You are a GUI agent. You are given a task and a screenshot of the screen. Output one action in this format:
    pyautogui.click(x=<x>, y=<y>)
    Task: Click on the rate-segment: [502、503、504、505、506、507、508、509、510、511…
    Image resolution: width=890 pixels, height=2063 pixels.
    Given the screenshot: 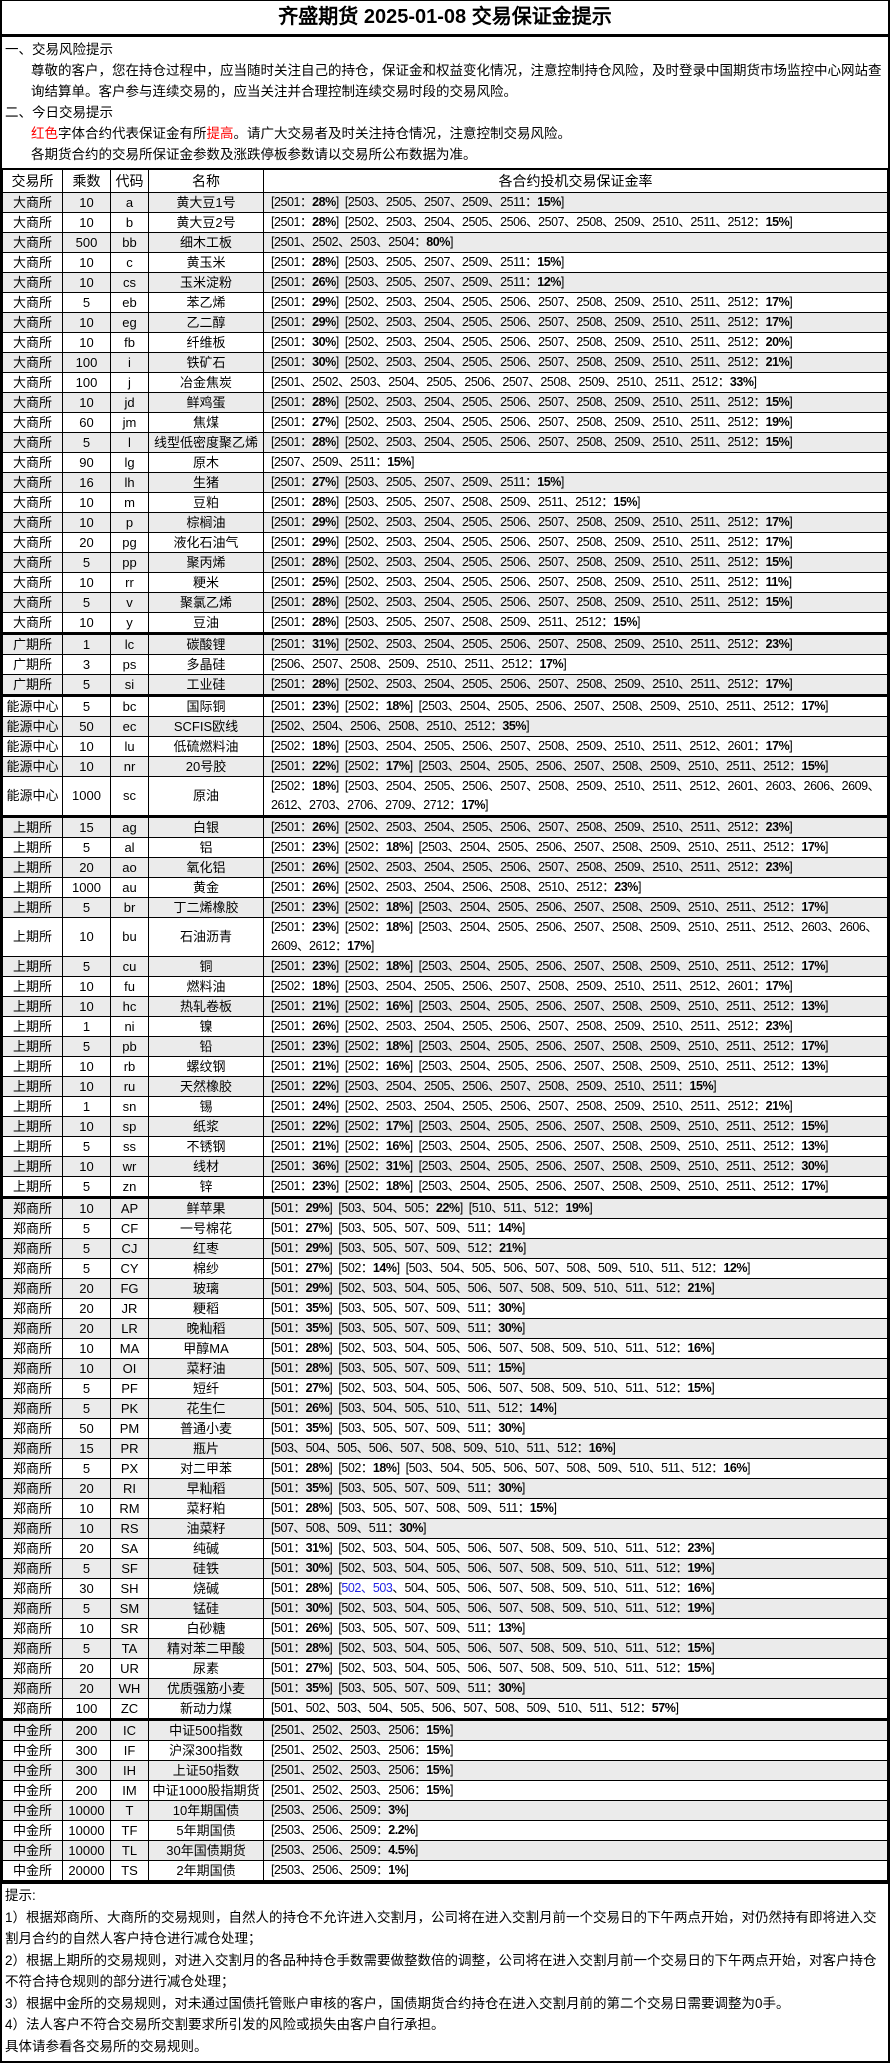 What is the action you would take?
    pyautogui.click(x=526, y=1568)
    